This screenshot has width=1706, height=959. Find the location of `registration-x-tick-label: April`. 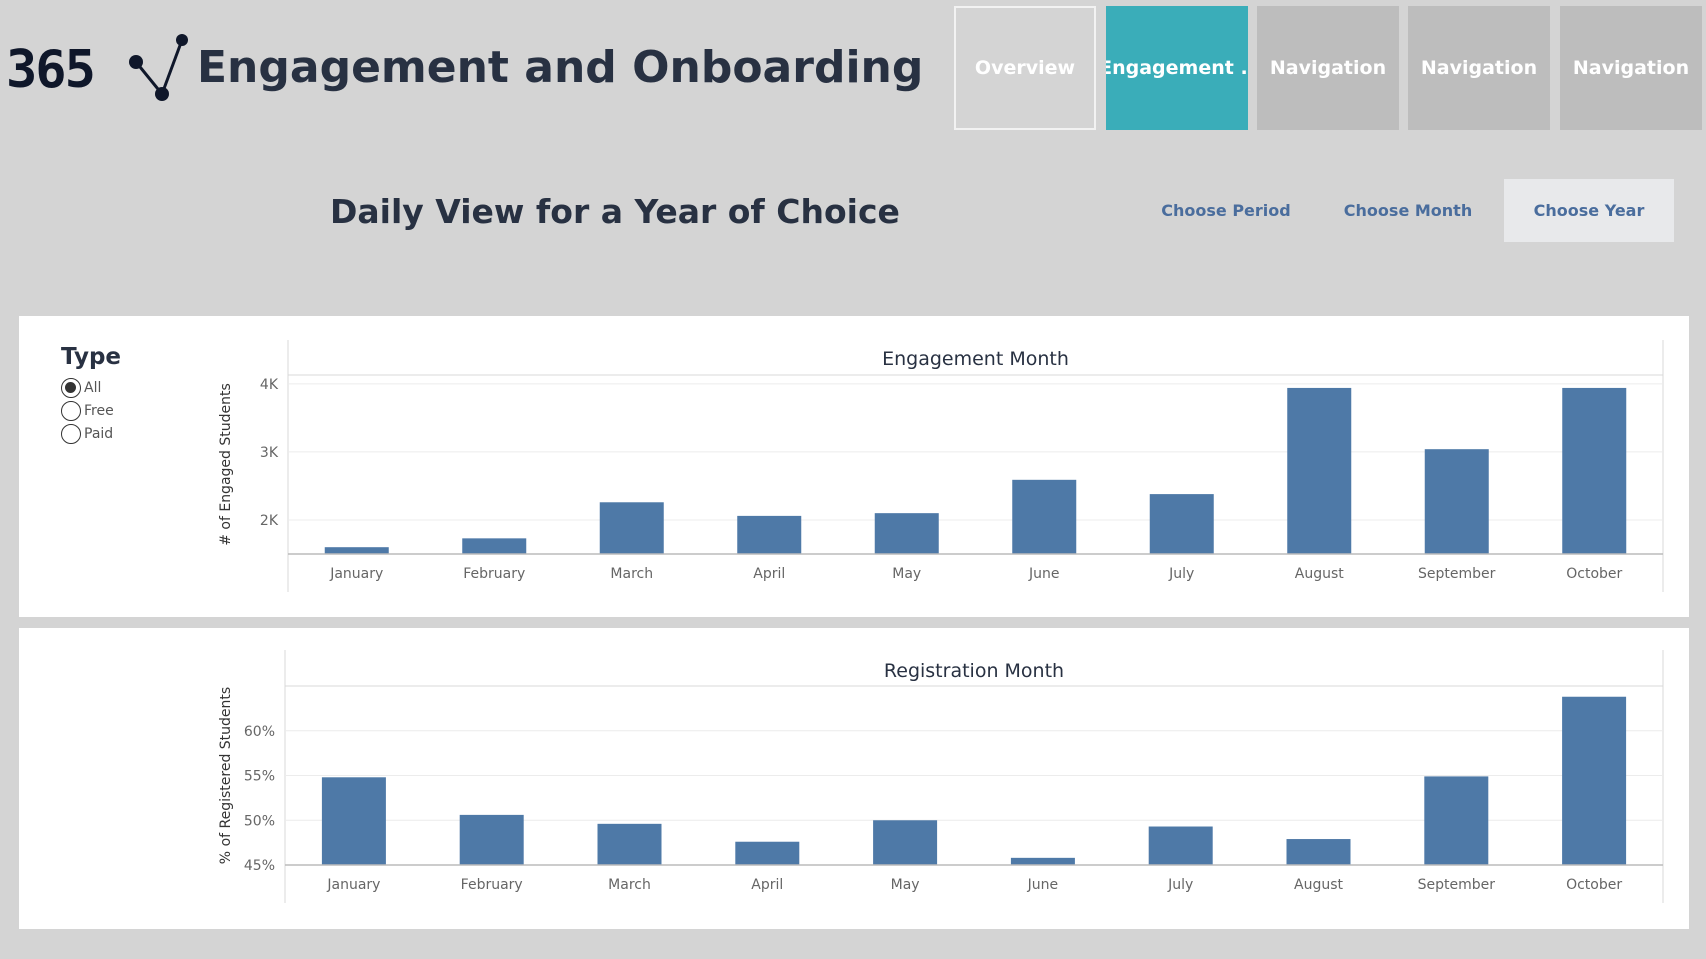

registration-x-tick-label: April is located at coordinates (767, 885).